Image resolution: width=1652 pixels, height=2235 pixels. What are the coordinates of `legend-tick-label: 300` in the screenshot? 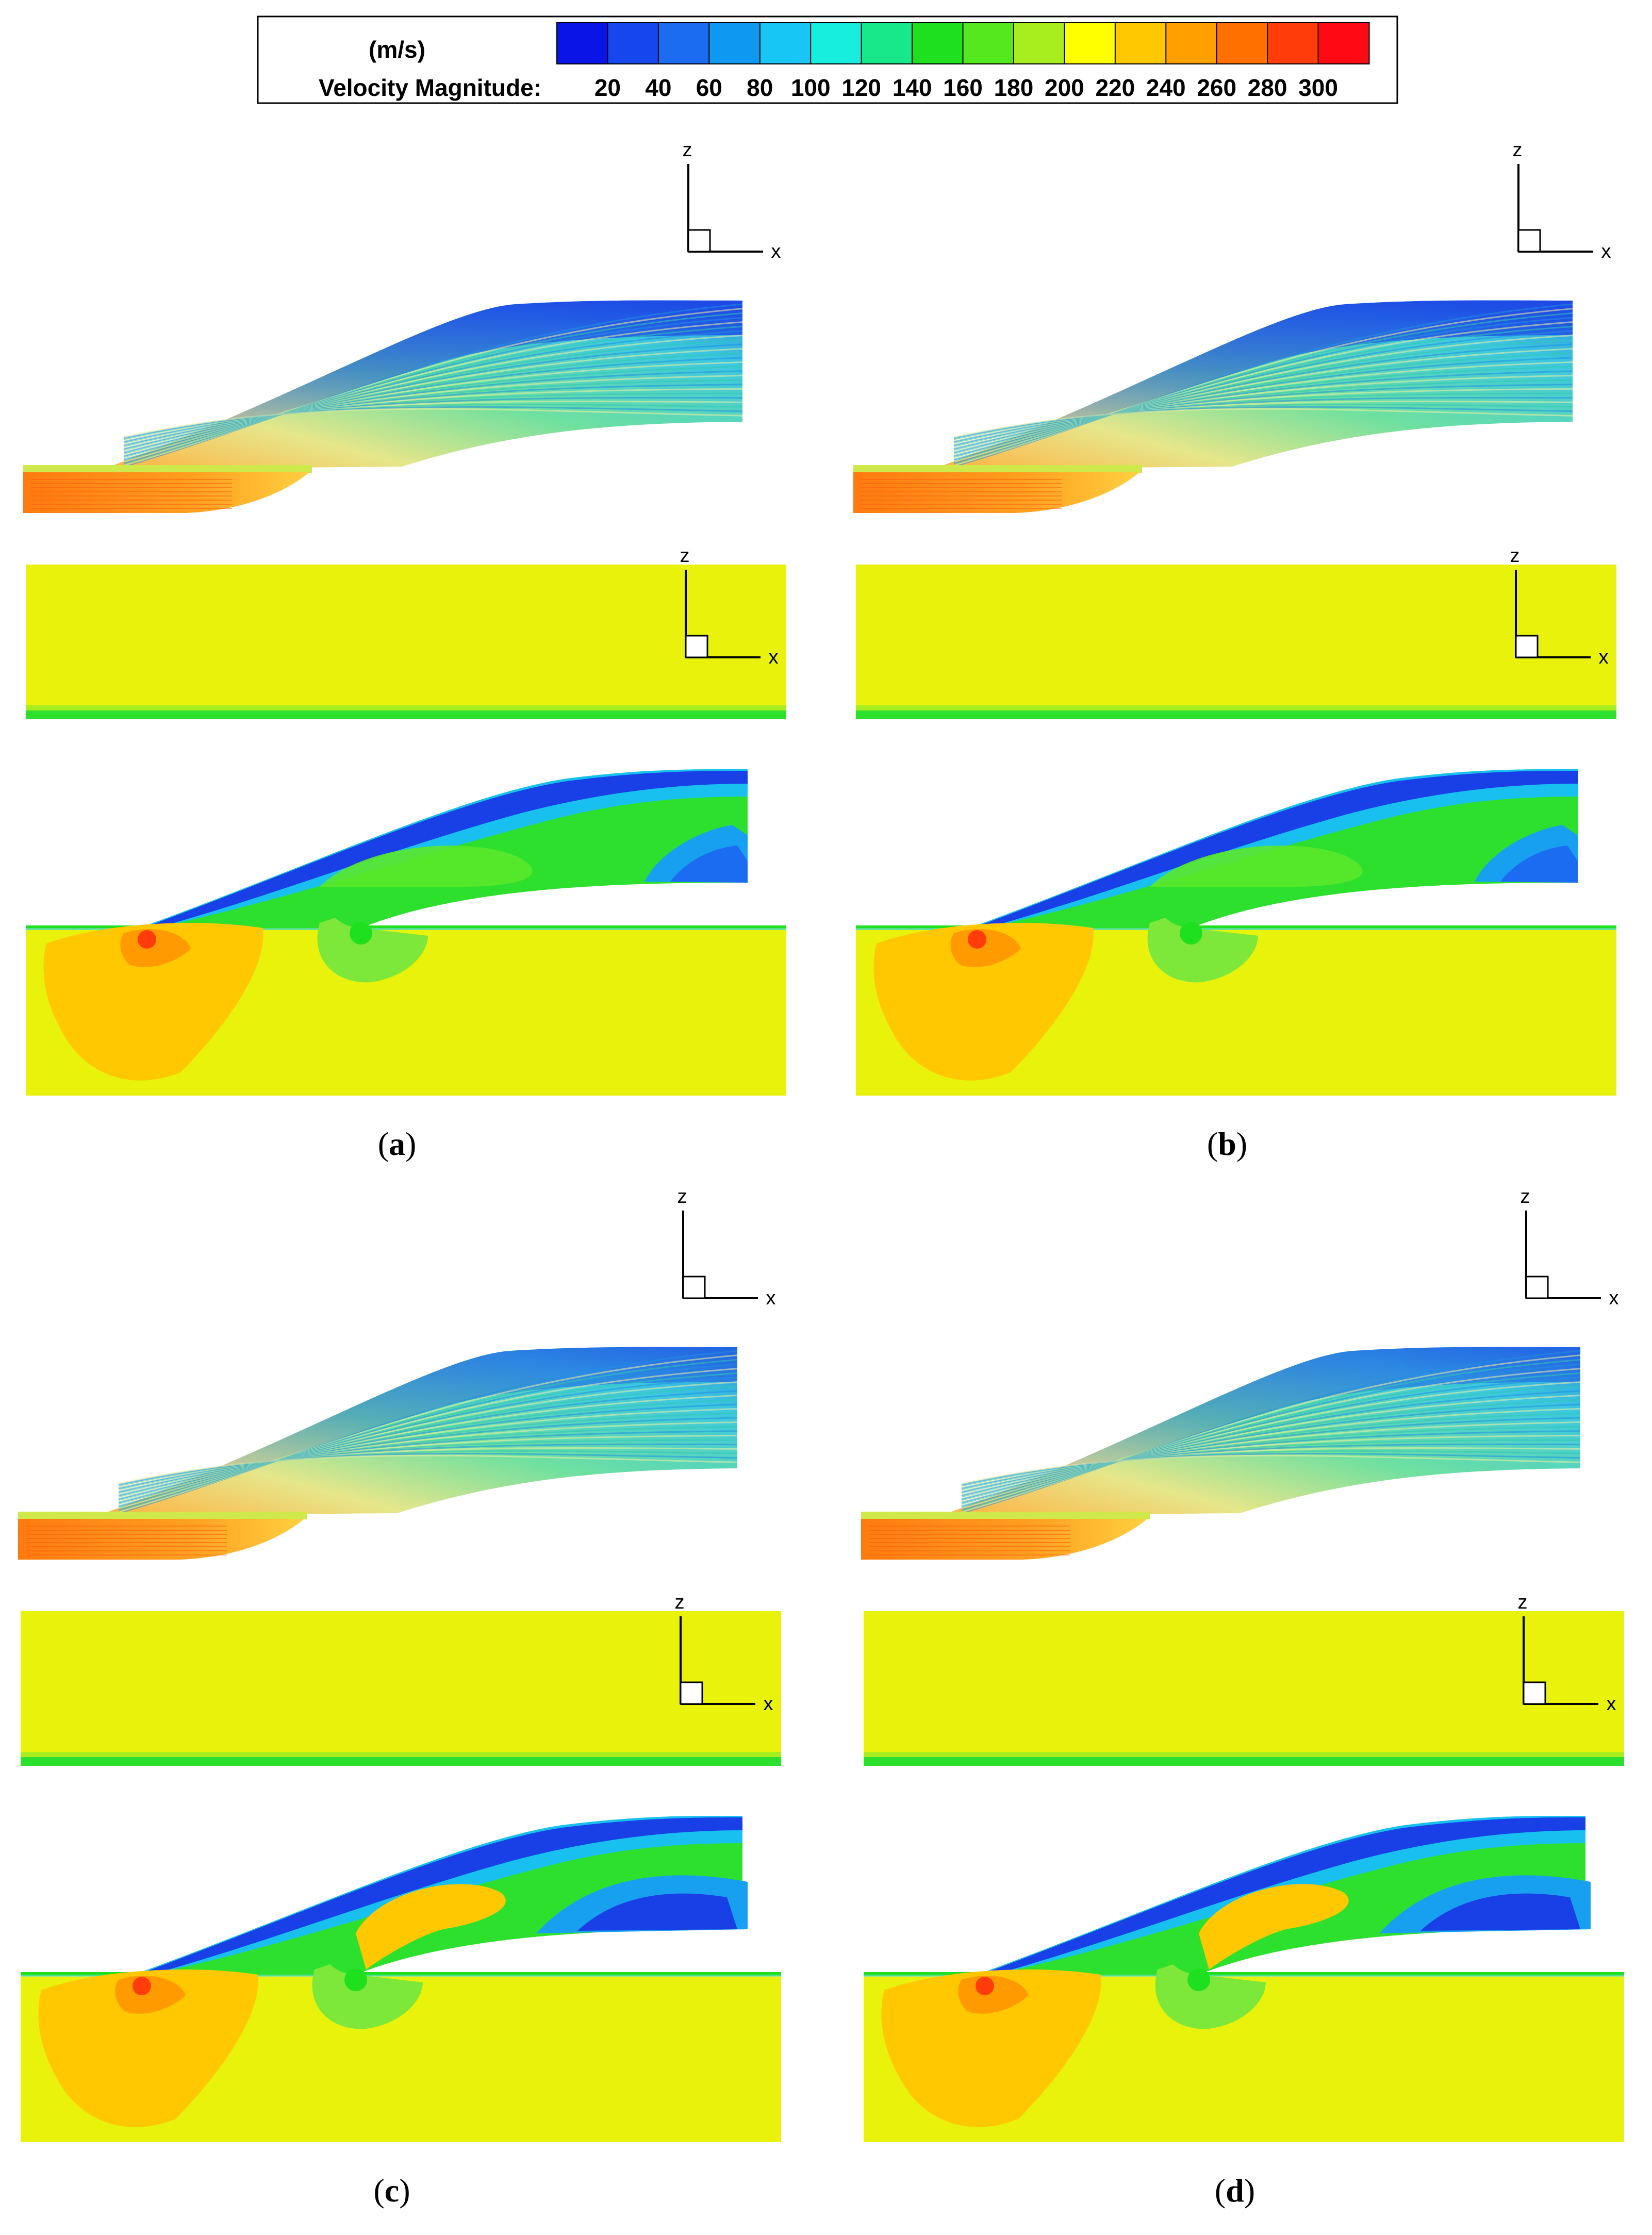 It's located at (1318, 87).